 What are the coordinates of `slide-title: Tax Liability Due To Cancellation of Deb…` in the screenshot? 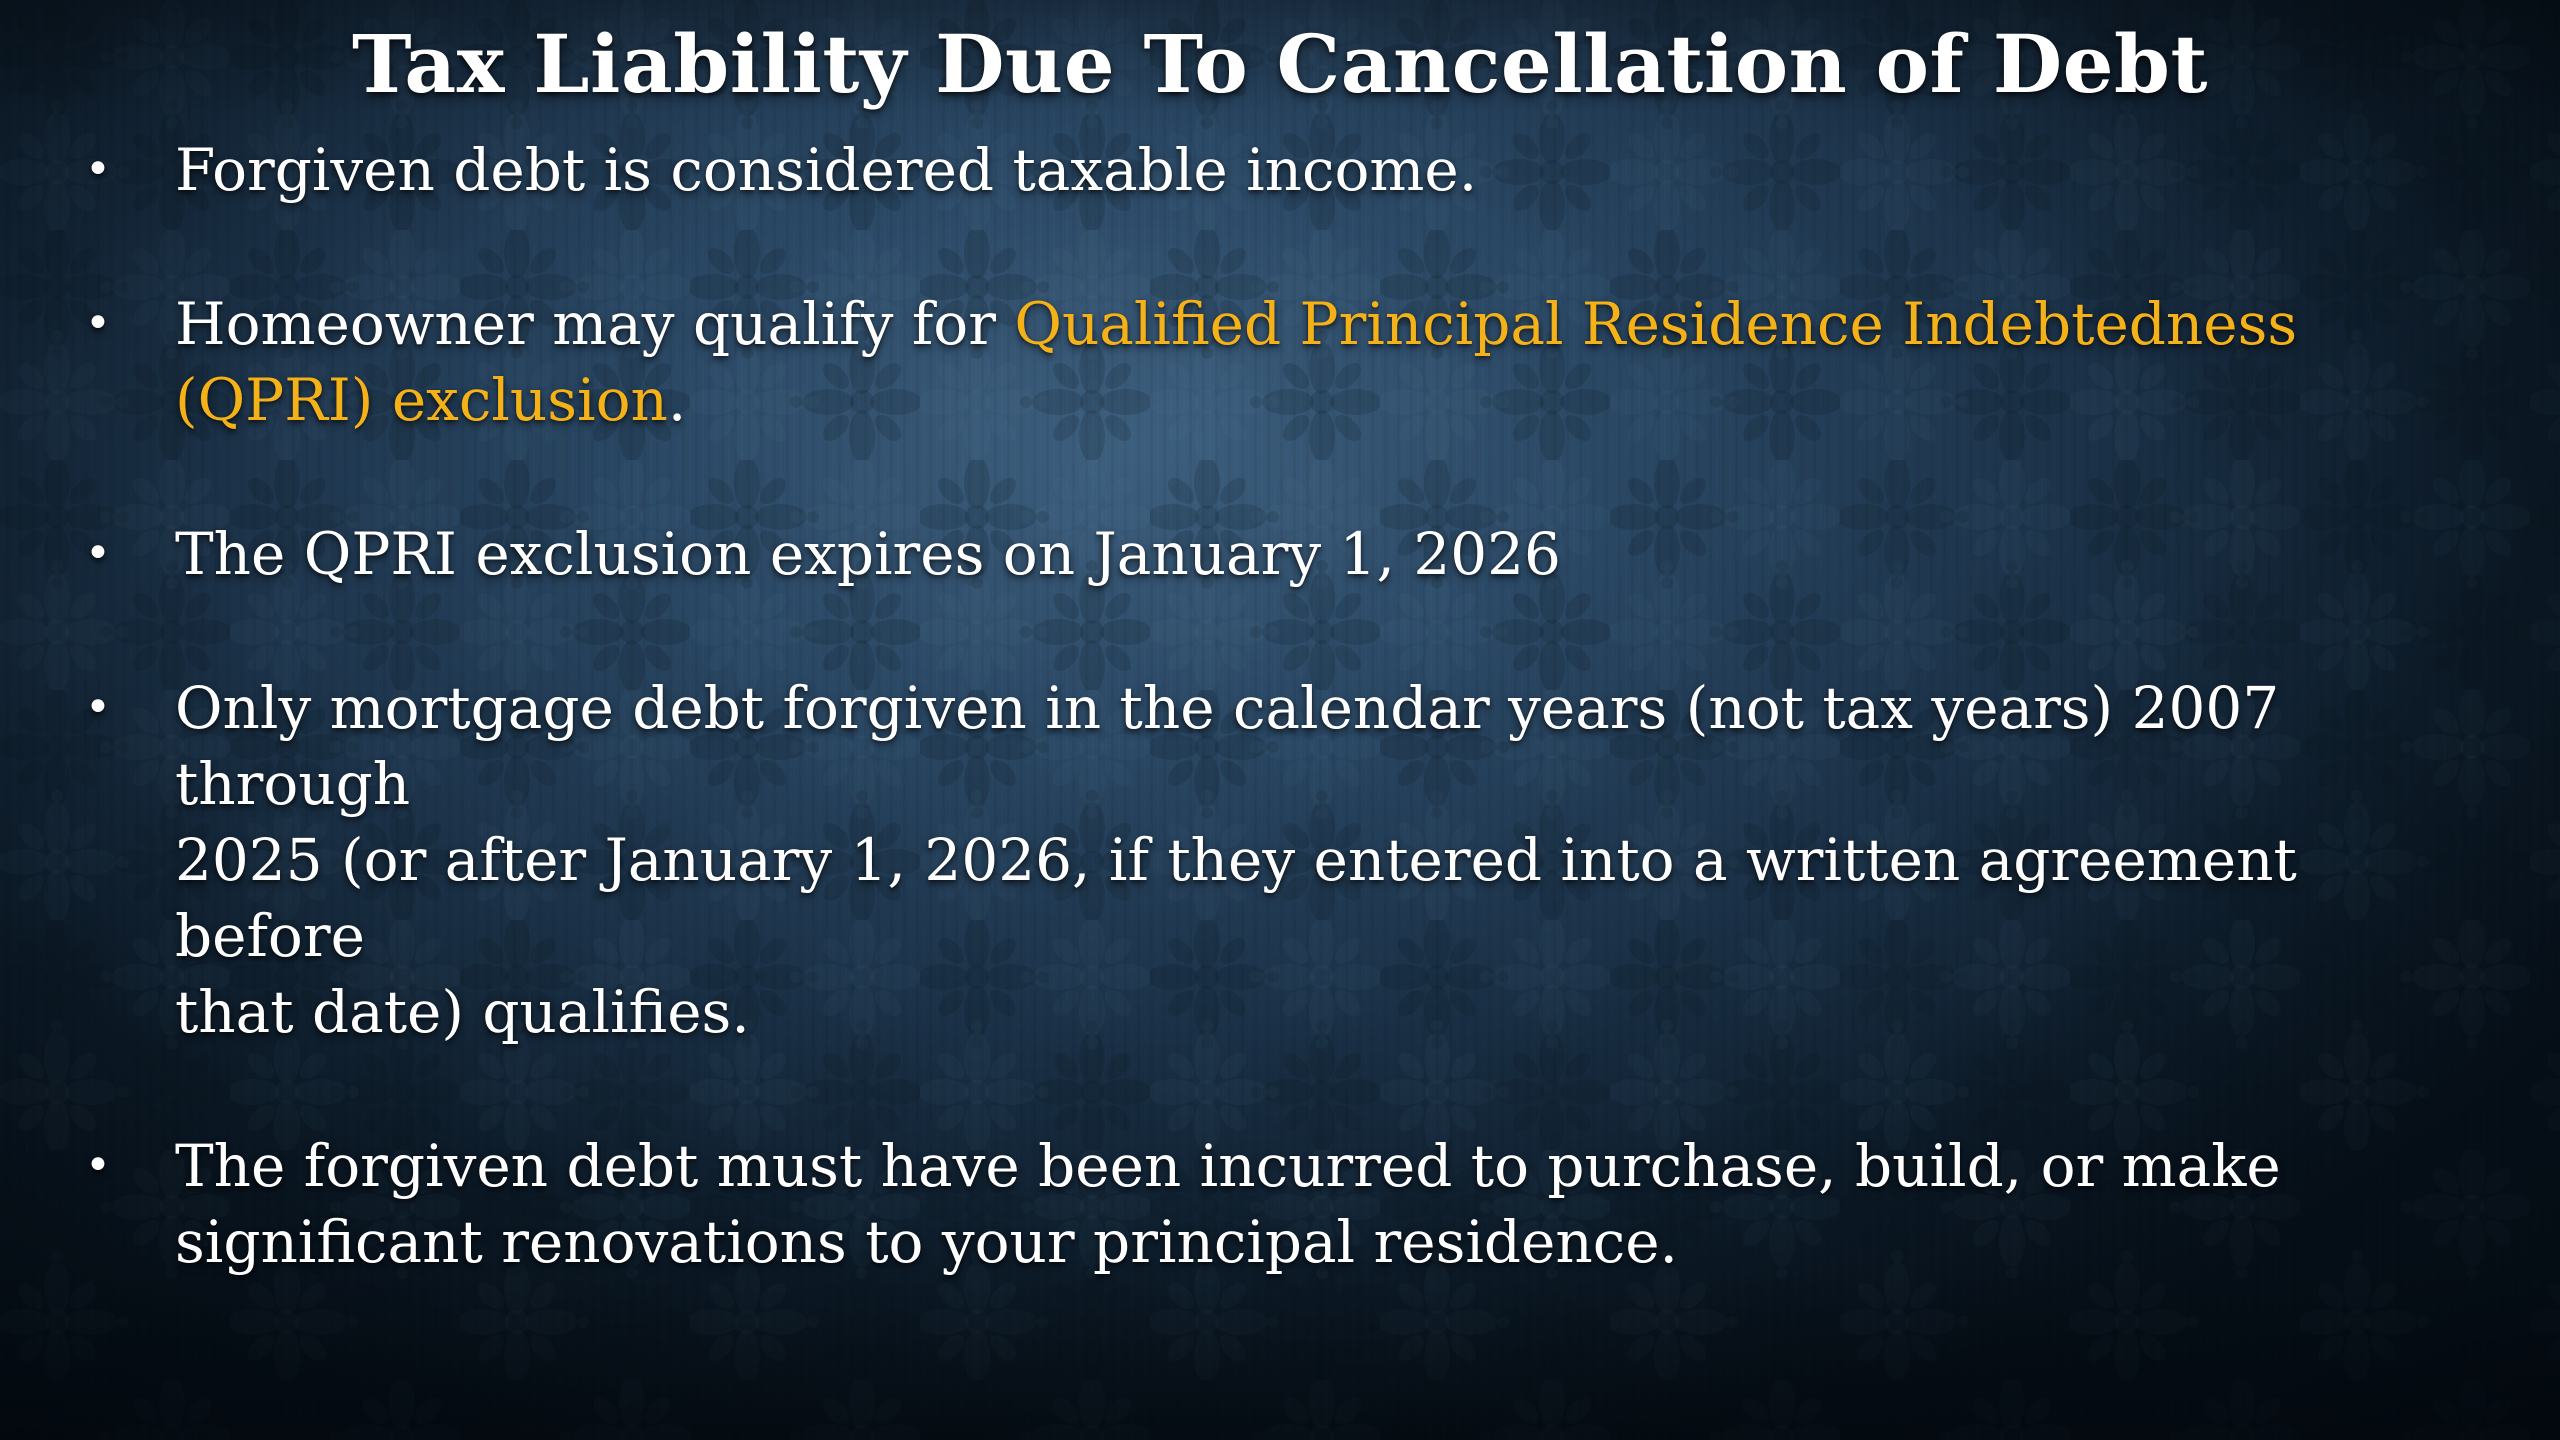 It's located at (1280, 64).